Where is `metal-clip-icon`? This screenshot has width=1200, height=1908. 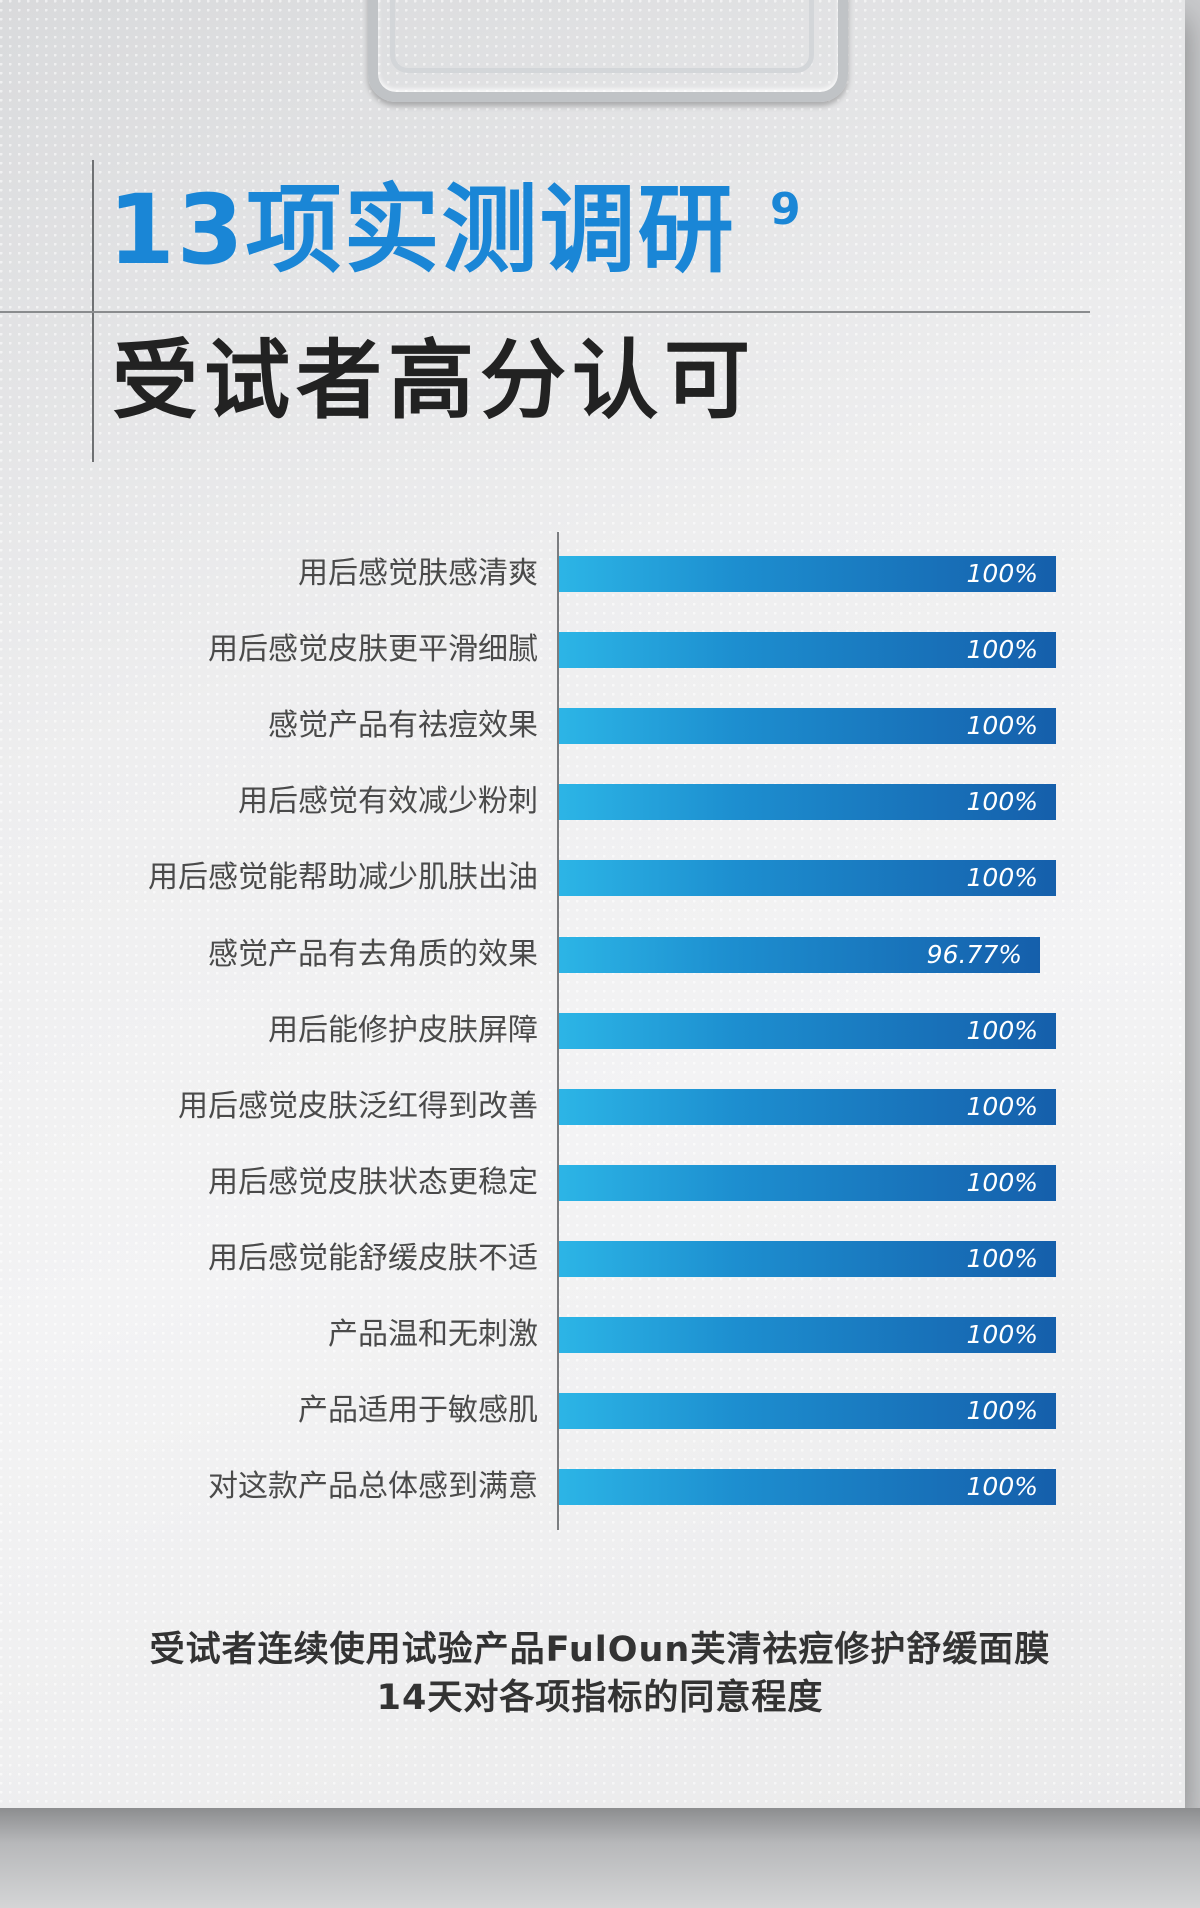 metal-clip-icon is located at coordinates (608, 51).